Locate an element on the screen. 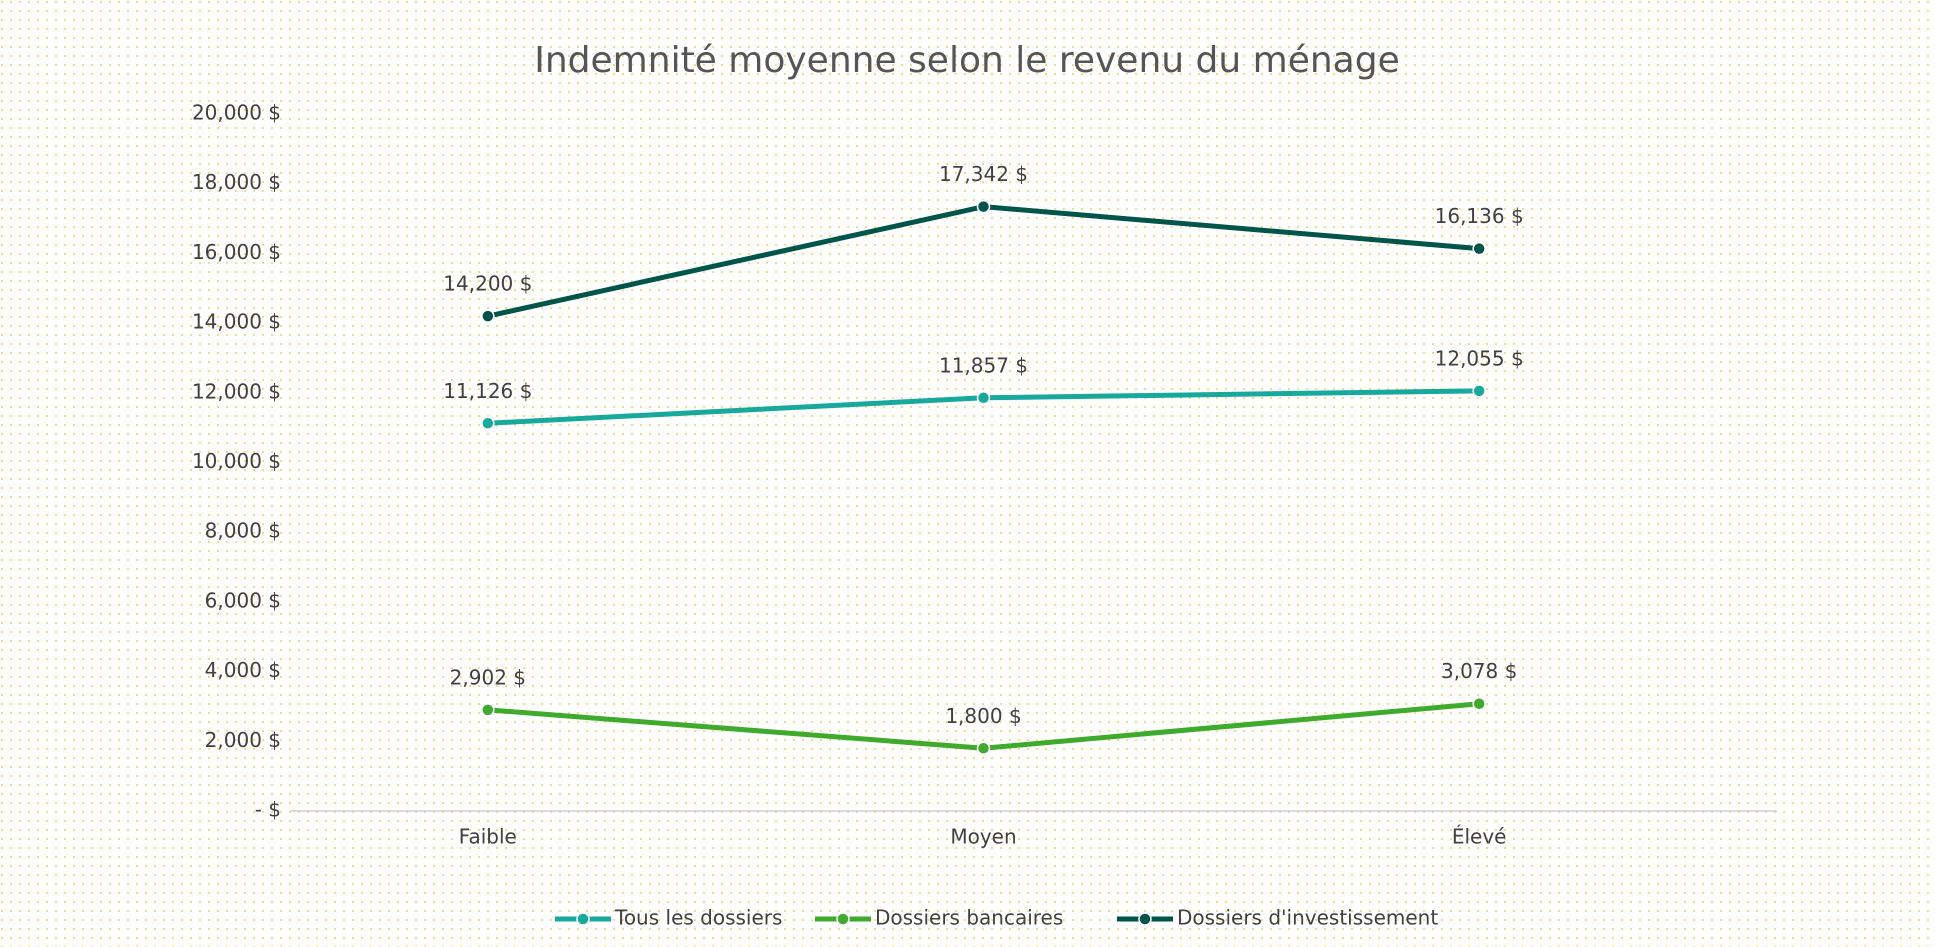 Image resolution: width=1935 pixels, height=947 pixels. data-label: 17,342 $ is located at coordinates (983, 174).